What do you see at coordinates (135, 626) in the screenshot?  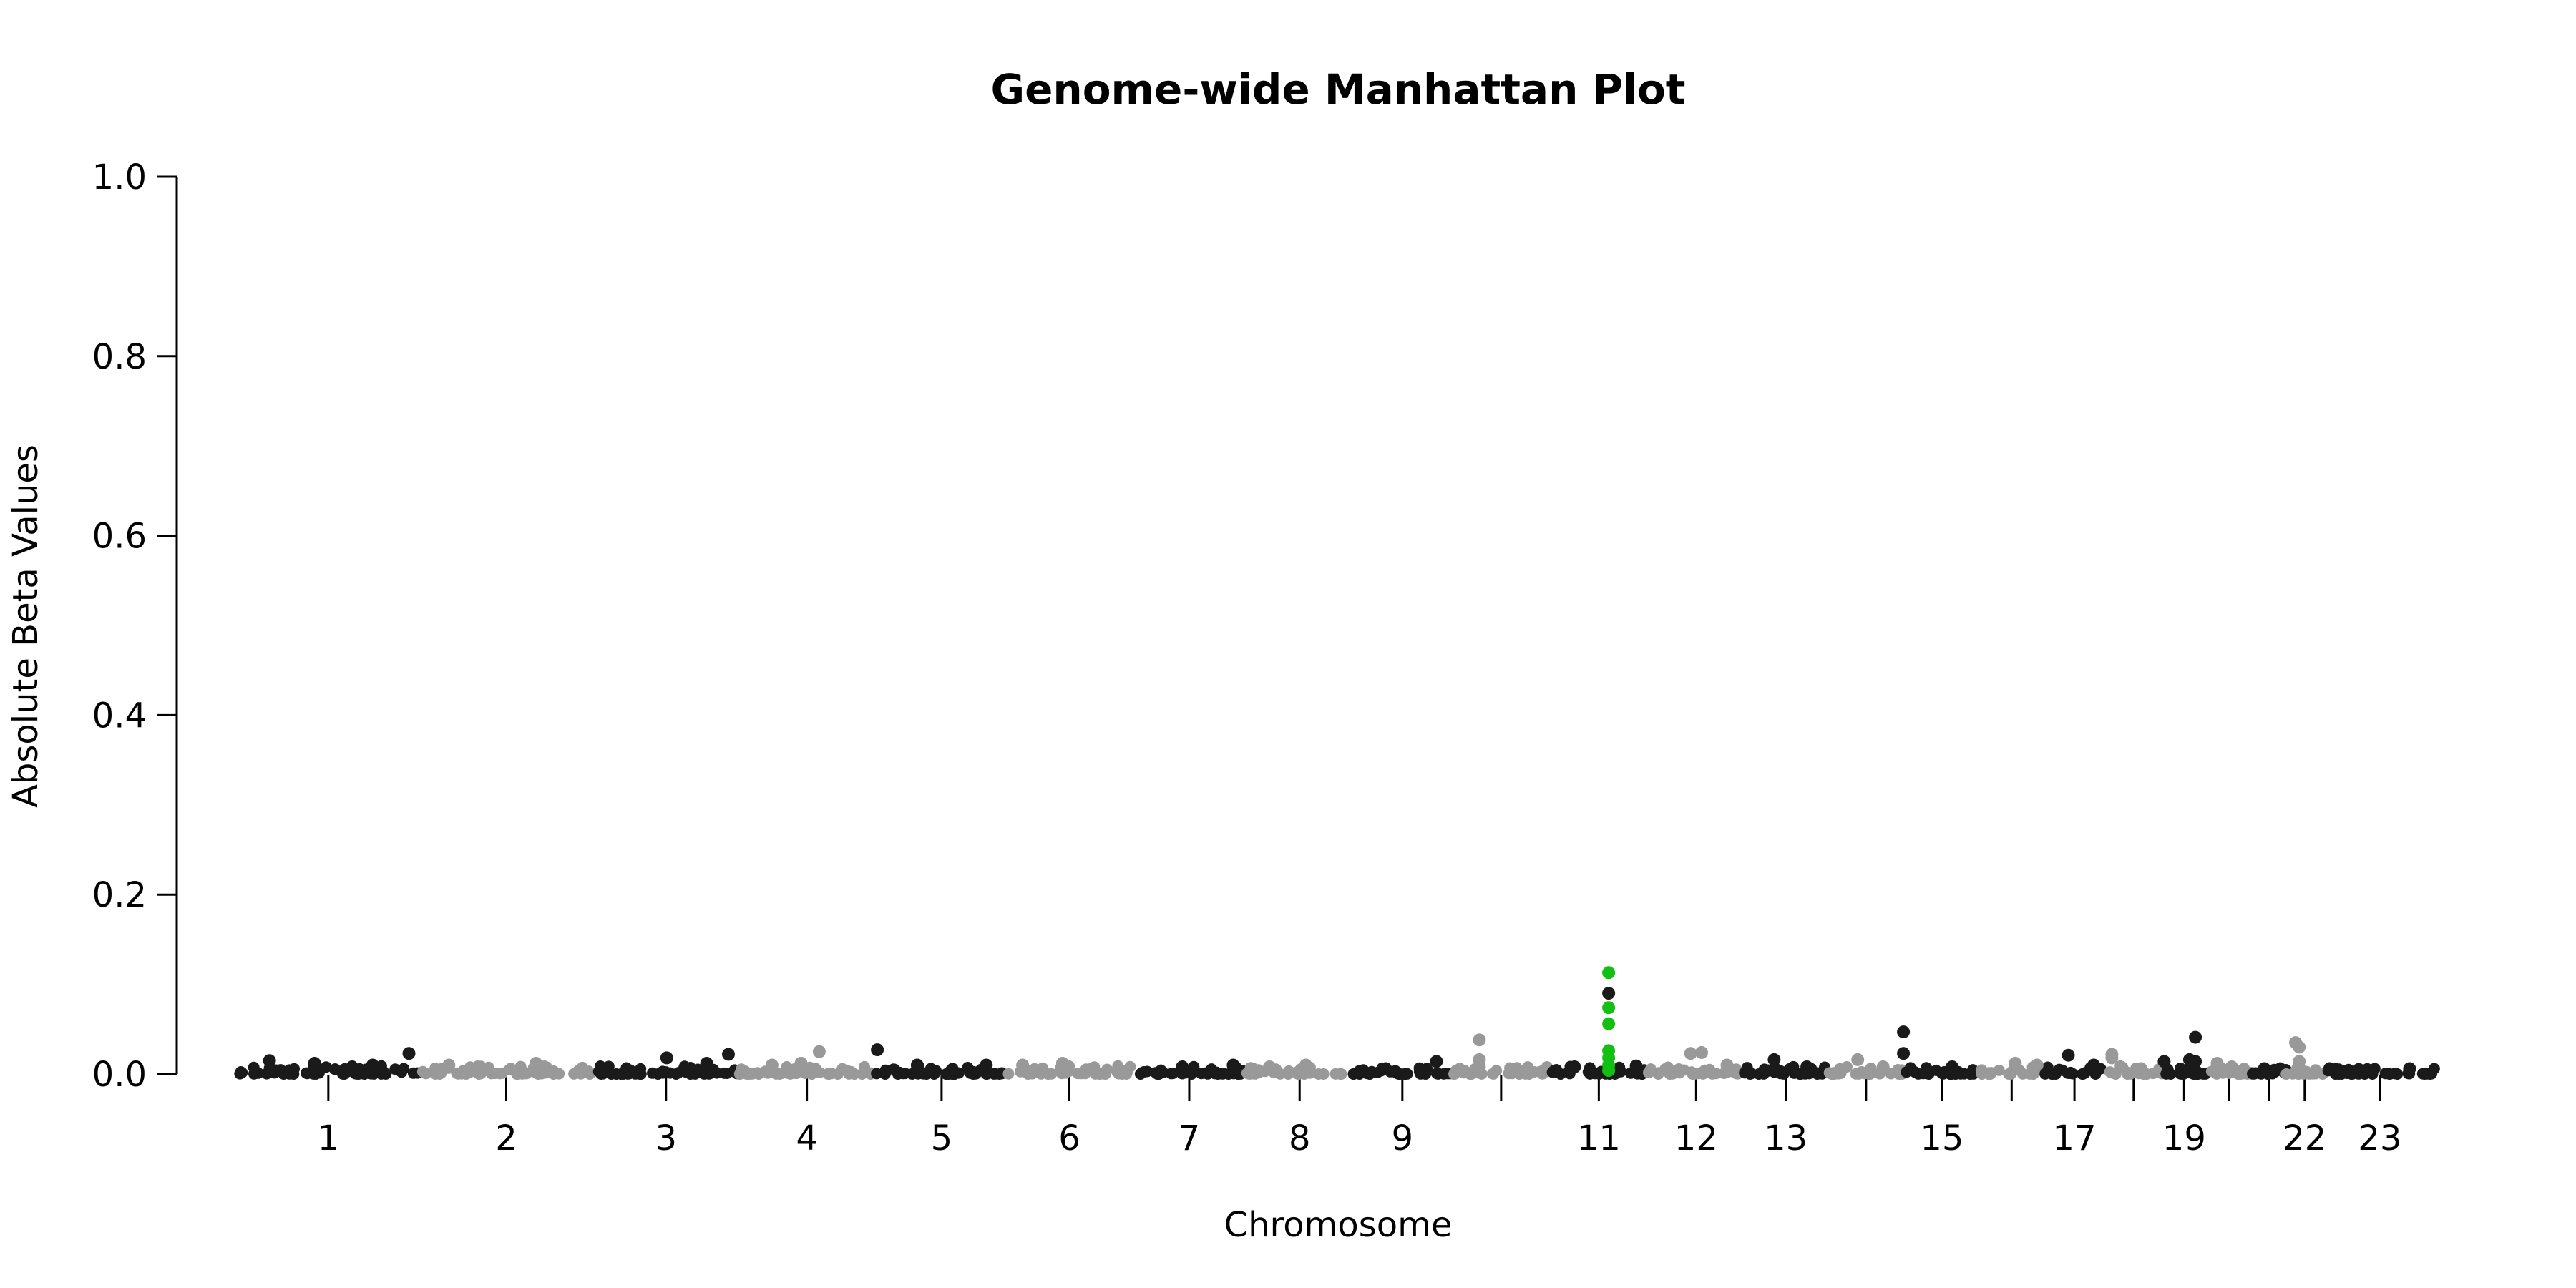 I see `y-axis: 0.0 0.2 0.4 0.6 0.8 1.0` at bounding box center [135, 626].